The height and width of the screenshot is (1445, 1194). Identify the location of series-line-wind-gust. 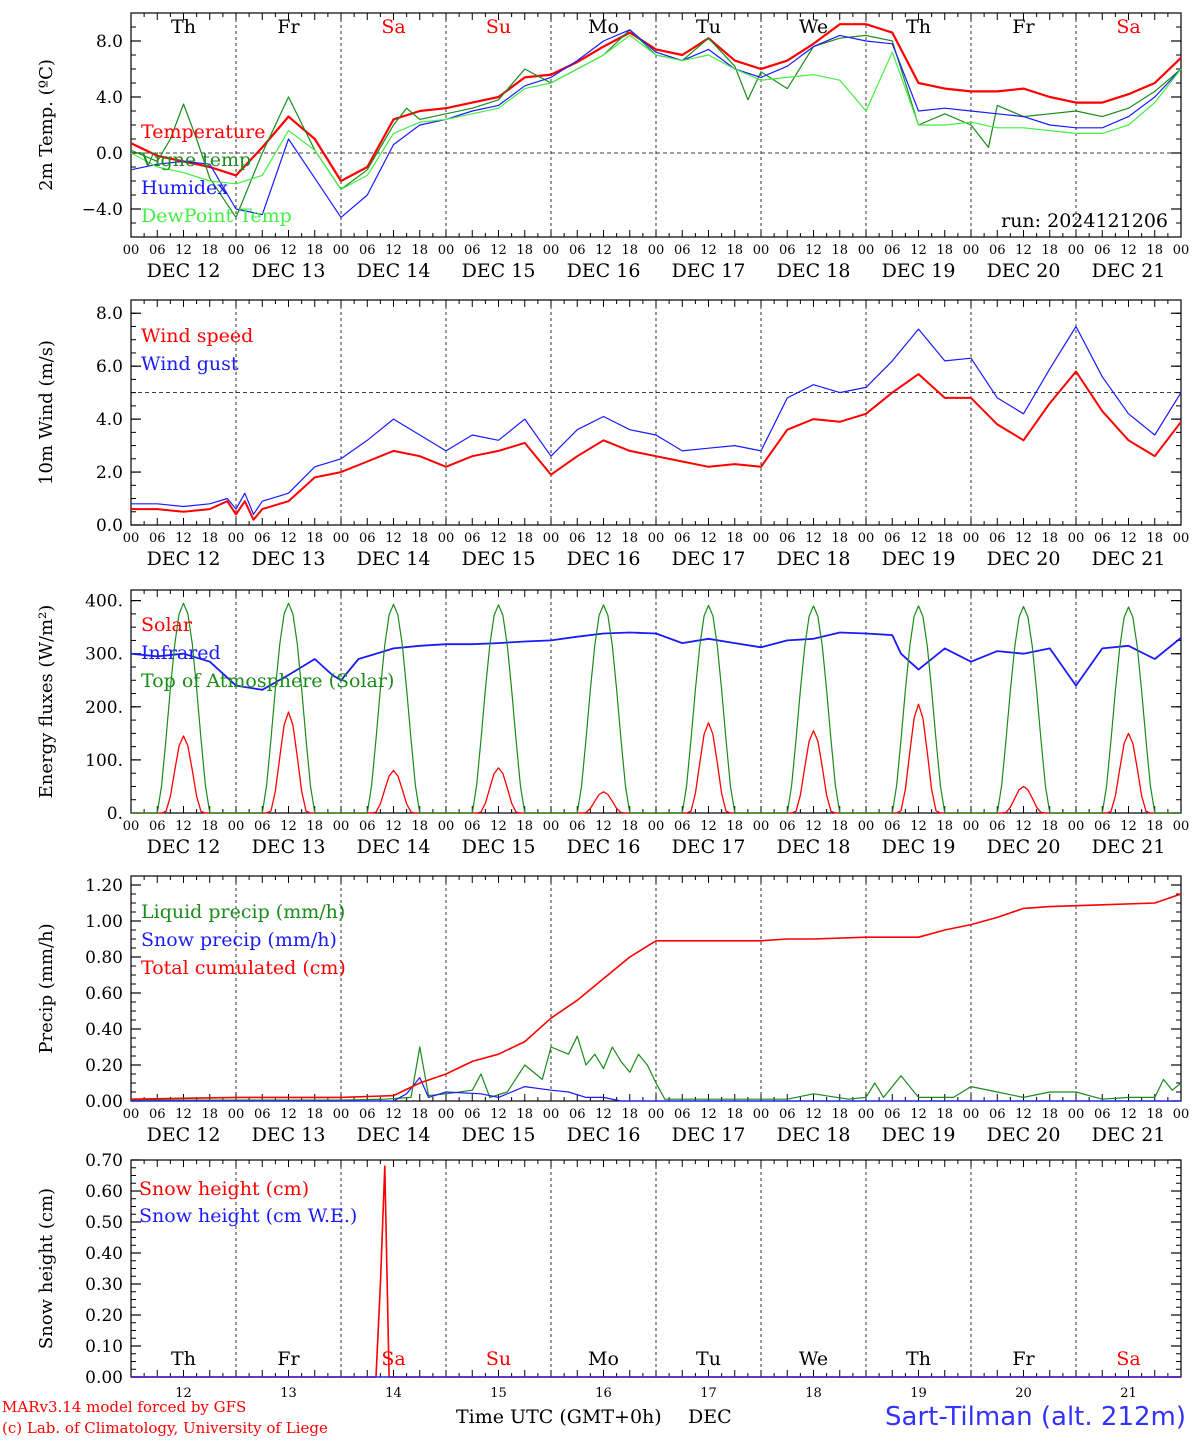
(656, 420).